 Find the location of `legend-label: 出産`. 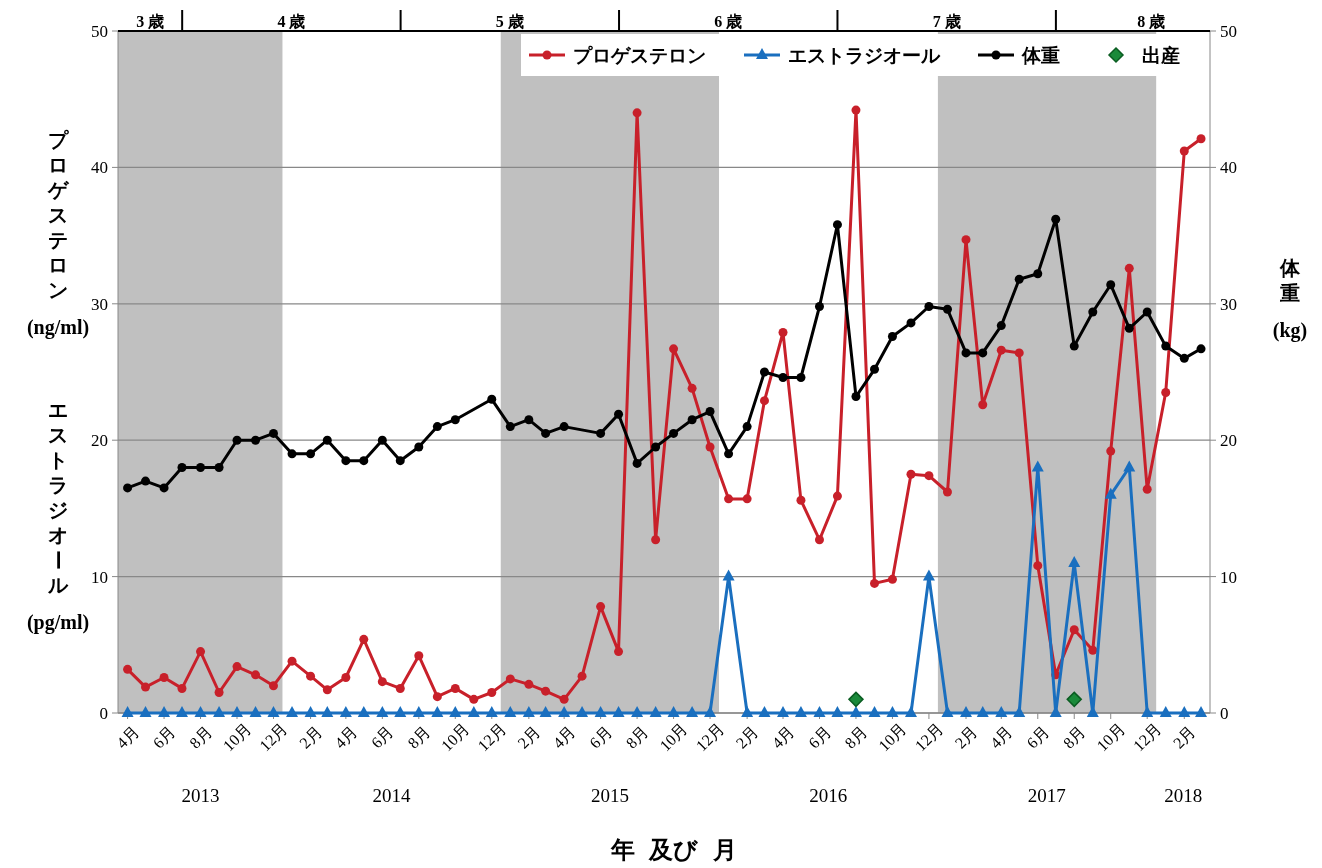

legend-label: 出産 is located at coordinates (1161, 55).